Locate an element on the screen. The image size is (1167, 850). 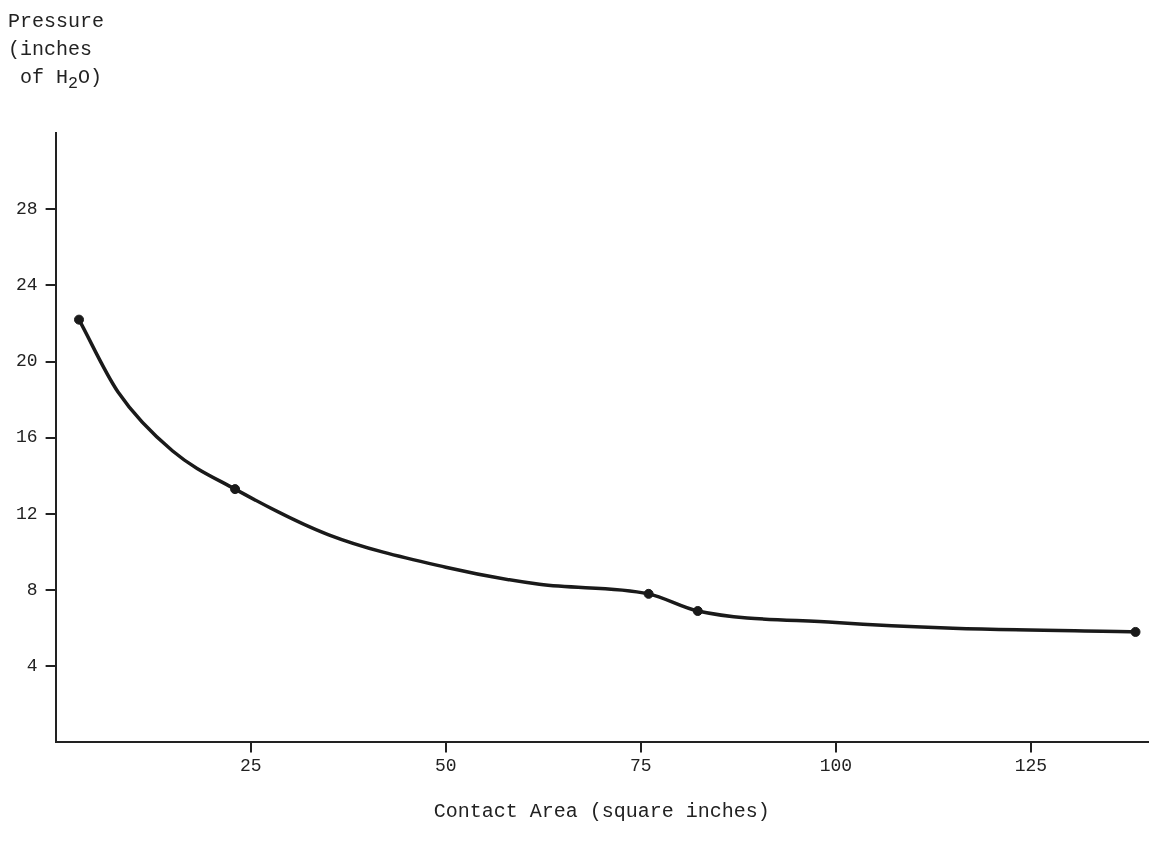
x-tick-label: 100 is located at coordinates (836, 765).